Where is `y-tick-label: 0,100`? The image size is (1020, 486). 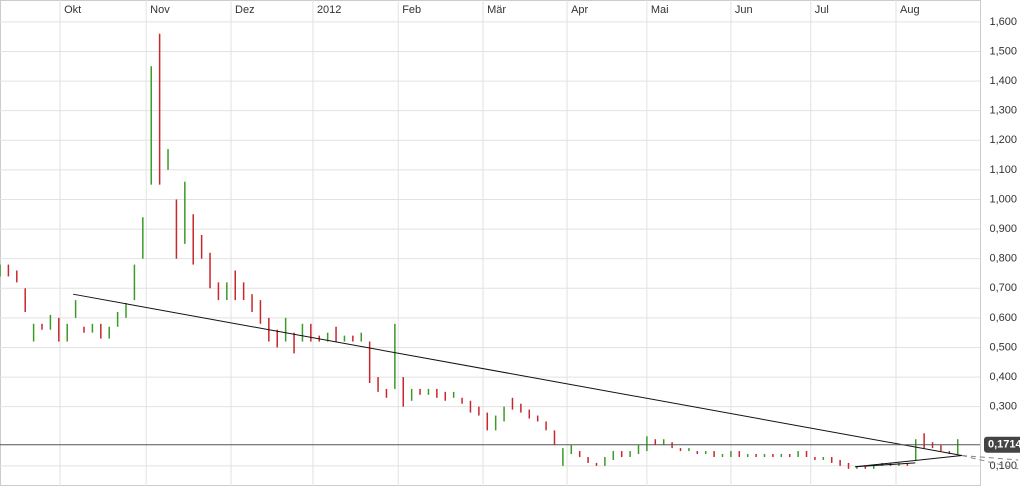
y-tick-label: 0,100 is located at coordinates (1003, 466).